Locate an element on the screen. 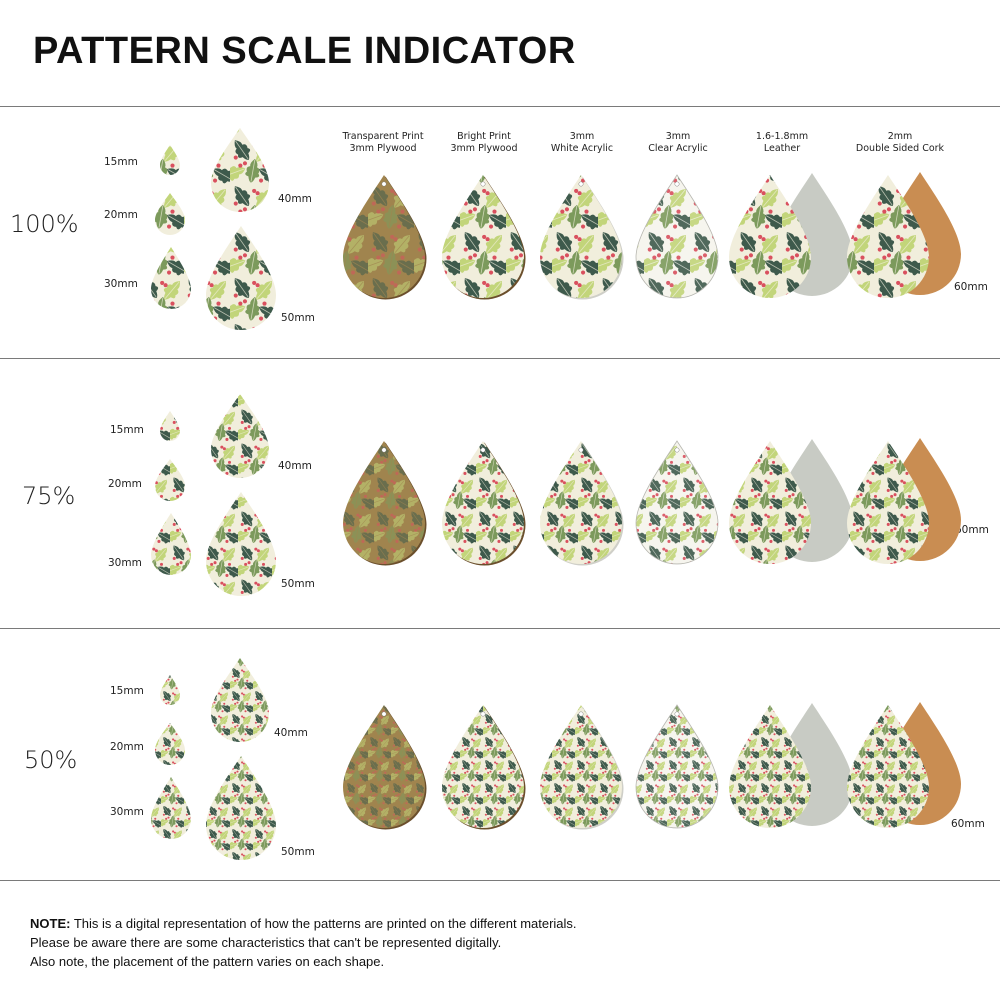 The image size is (1000, 1000). scale-label-50: 50% is located at coordinates (51, 760).